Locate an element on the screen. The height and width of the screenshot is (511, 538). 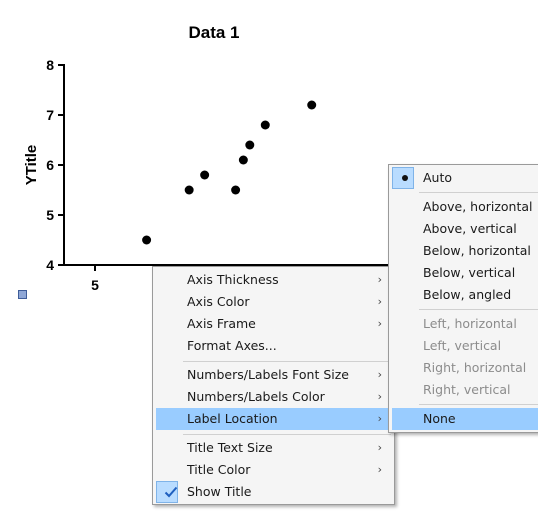
y-axis-title: YTitle is located at coordinates (31, 165).